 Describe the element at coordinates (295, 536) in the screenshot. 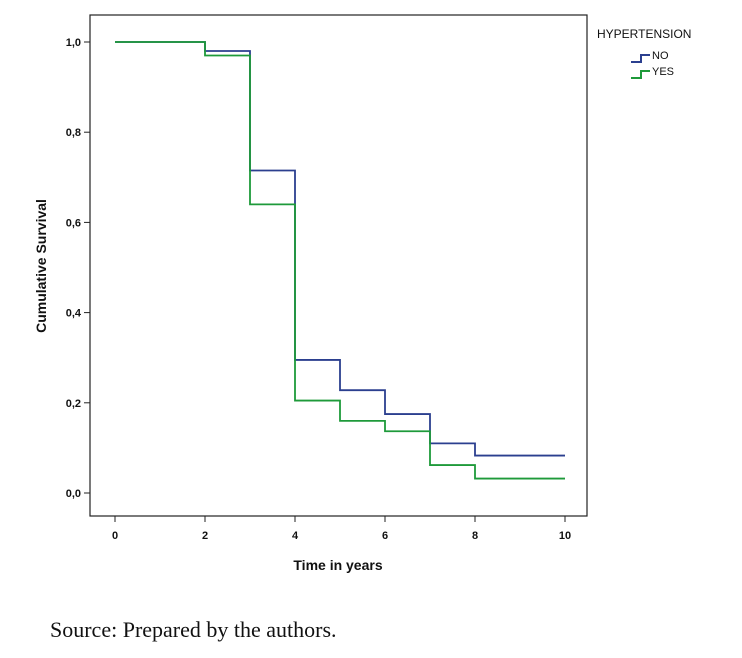

I see `x-tick-label: 4` at that location.